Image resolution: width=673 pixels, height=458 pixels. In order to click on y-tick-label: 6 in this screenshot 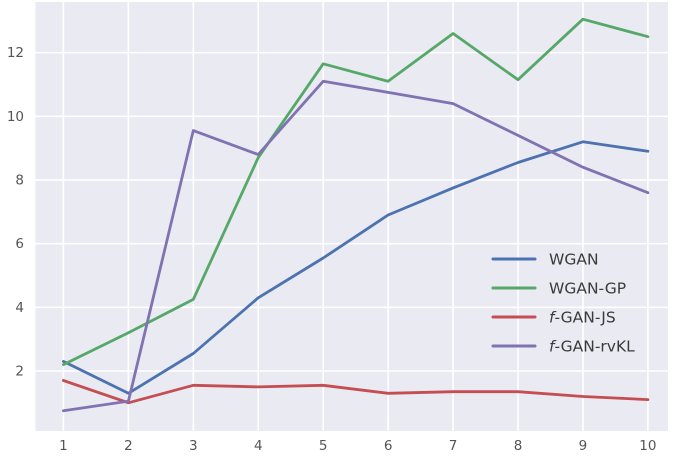, I will do `click(19, 244)`.